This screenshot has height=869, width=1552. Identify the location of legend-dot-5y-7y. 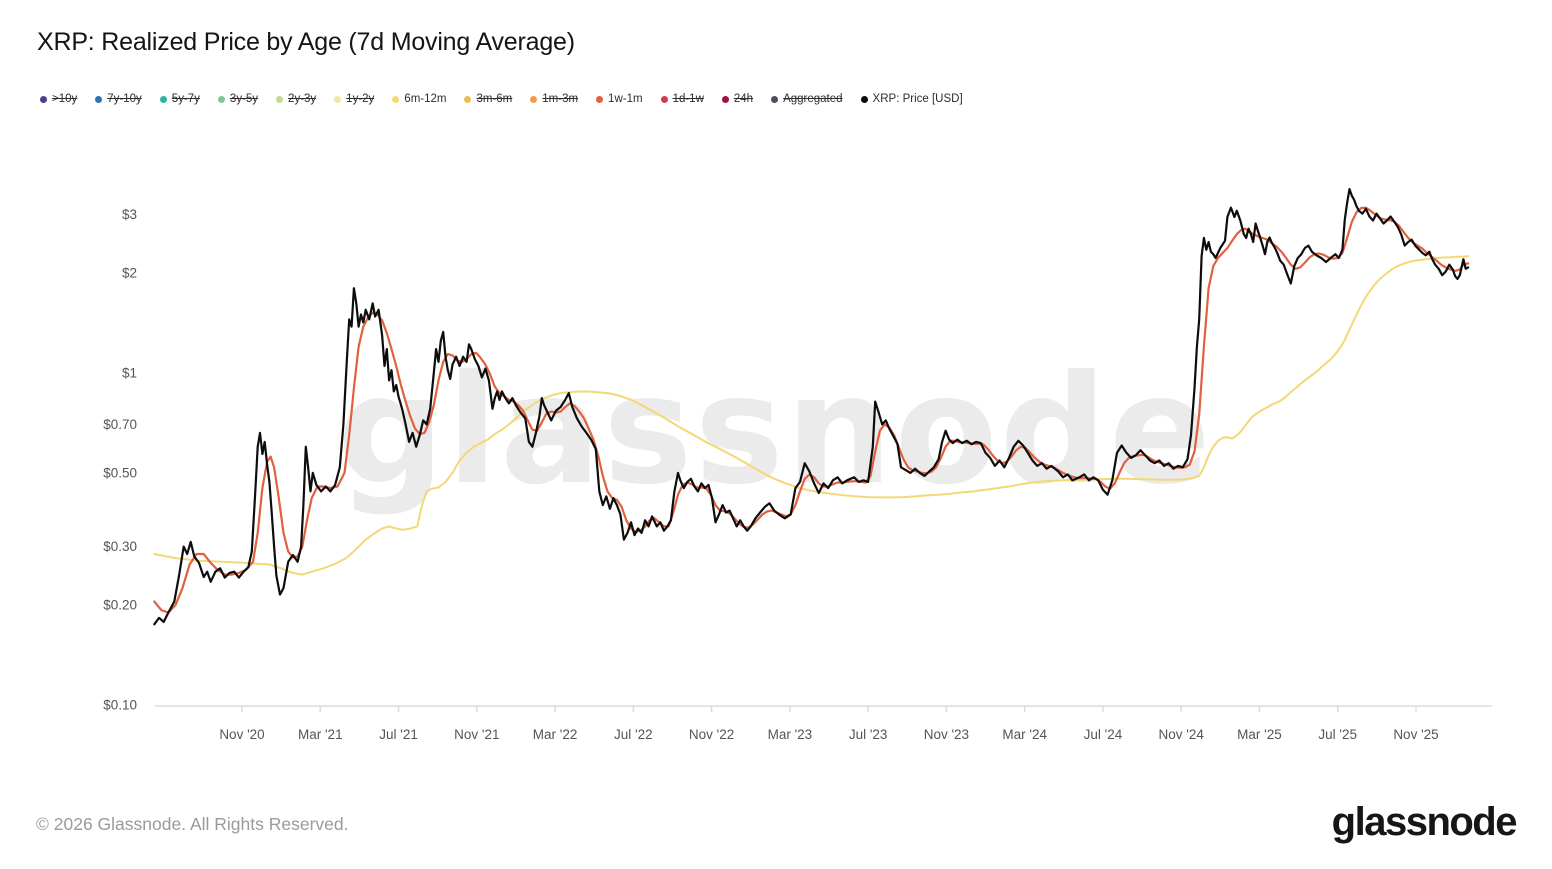
(163, 99).